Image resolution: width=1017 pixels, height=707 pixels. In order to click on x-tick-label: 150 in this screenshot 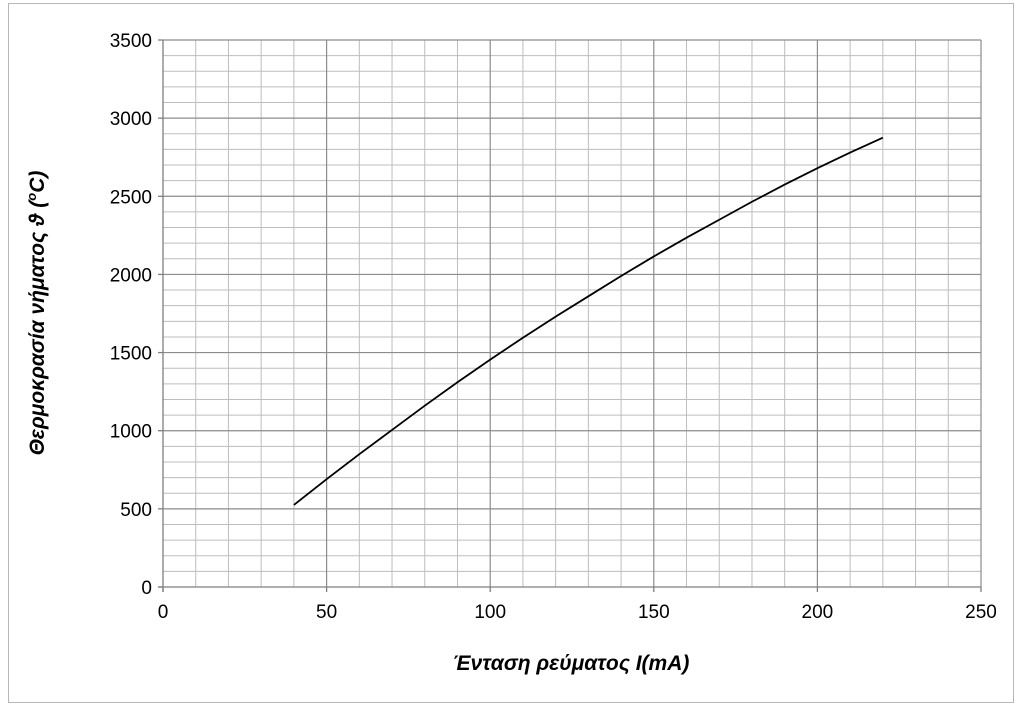, I will do `click(654, 612)`.